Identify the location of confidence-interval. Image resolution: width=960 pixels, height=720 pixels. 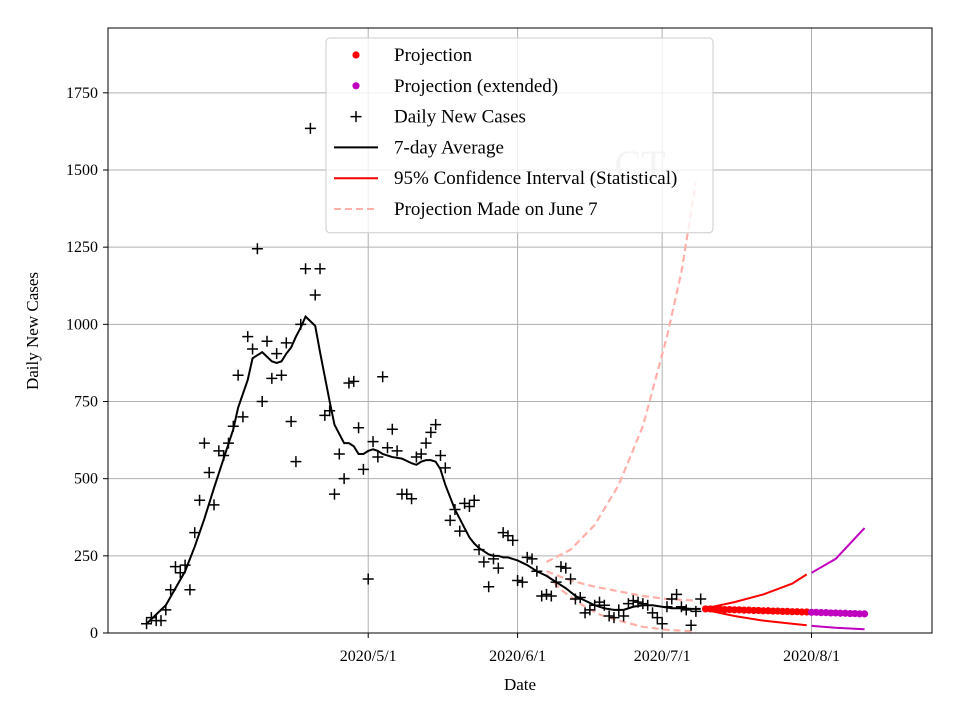
(785, 579).